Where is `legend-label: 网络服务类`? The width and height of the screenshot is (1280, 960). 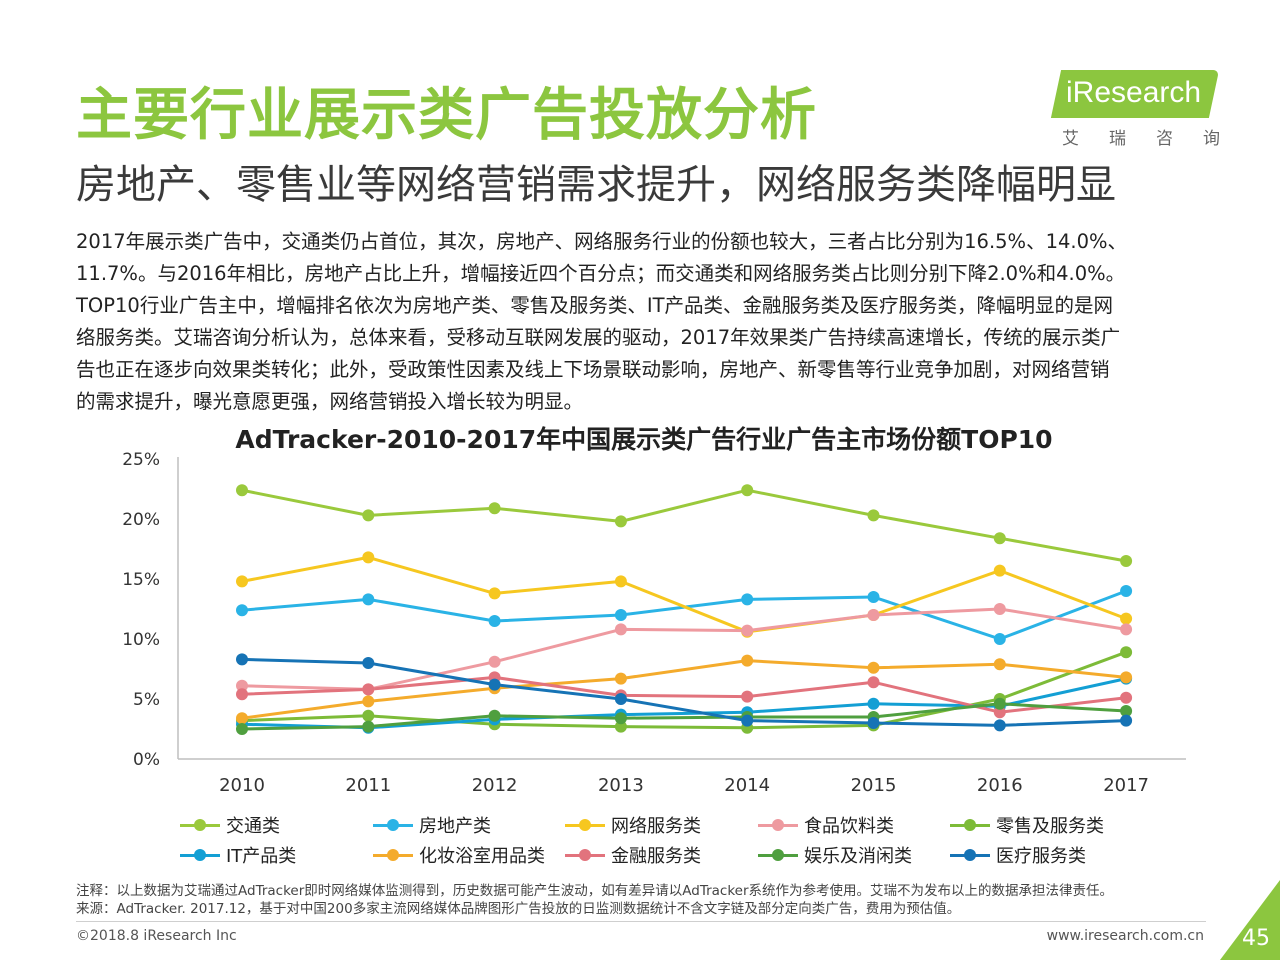 legend-label: 网络服务类 is located at coordinates (656, 826).